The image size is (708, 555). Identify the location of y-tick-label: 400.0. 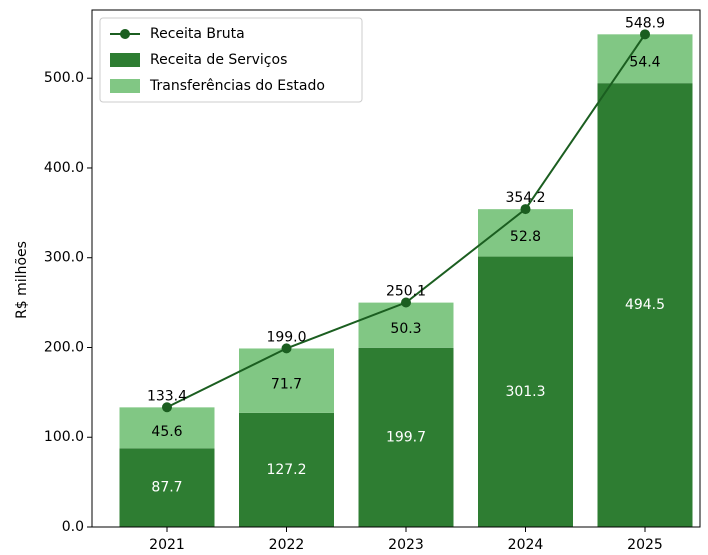
(64, 168).